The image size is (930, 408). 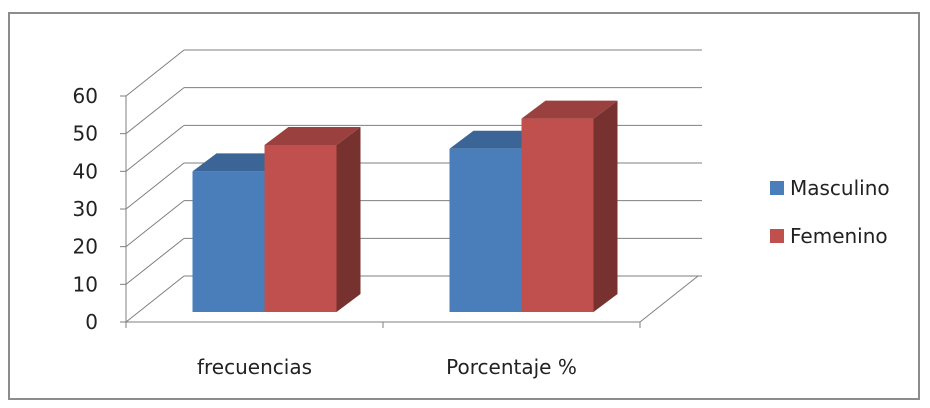 I want to click on floor-edge, so click(x=669, y=299).